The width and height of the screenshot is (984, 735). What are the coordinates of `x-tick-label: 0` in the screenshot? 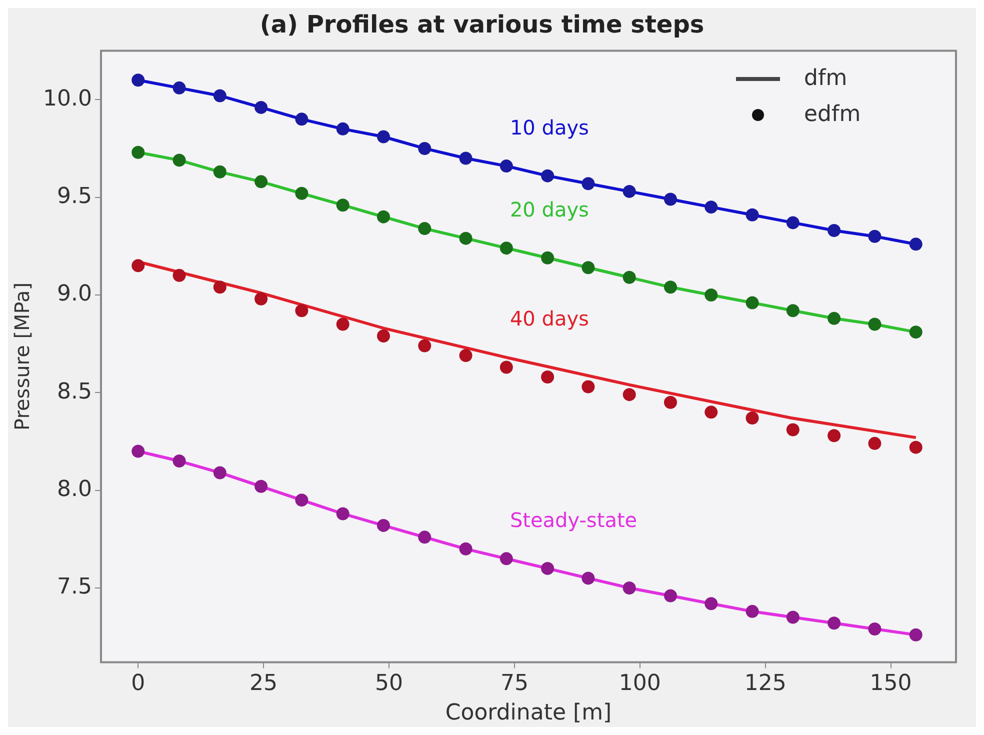 It's located at (138, 683).